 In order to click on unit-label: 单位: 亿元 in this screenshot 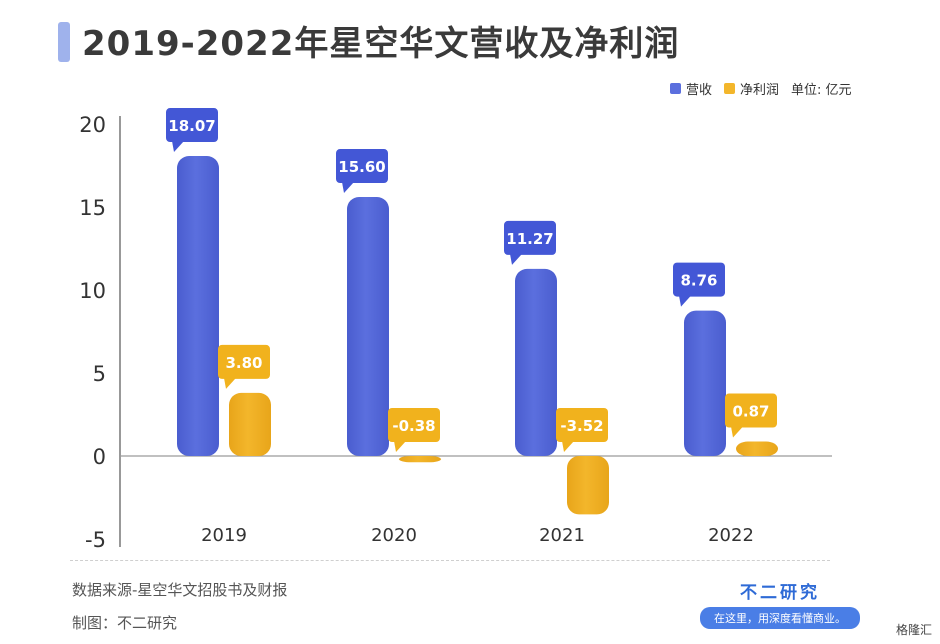, I will do `click(821, 90)`.